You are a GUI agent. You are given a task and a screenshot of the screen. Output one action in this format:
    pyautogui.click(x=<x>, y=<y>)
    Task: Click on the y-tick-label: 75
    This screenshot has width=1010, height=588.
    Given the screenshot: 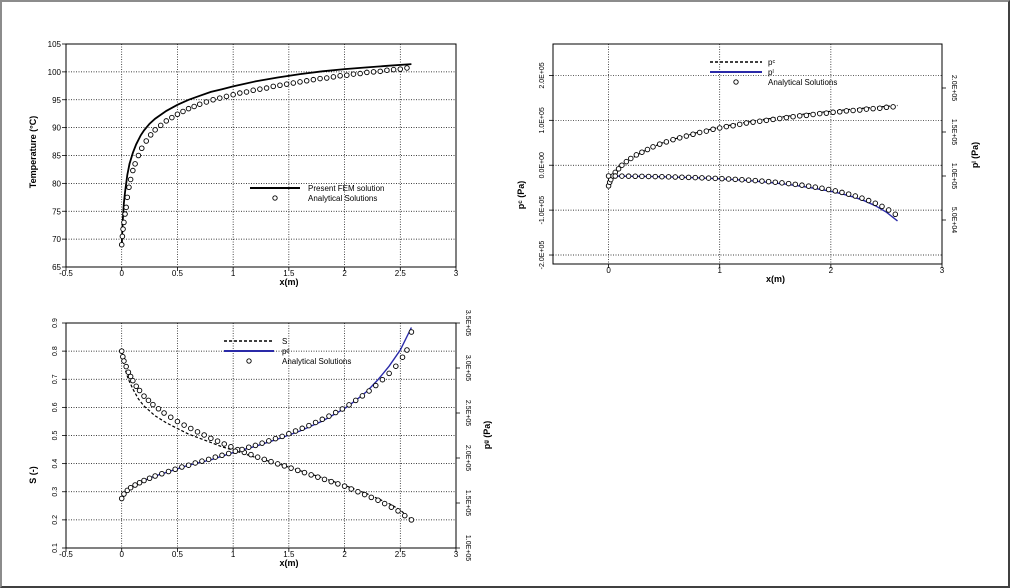 What is the action you would take?
    pyautogui.click(x=56, y=211)
    